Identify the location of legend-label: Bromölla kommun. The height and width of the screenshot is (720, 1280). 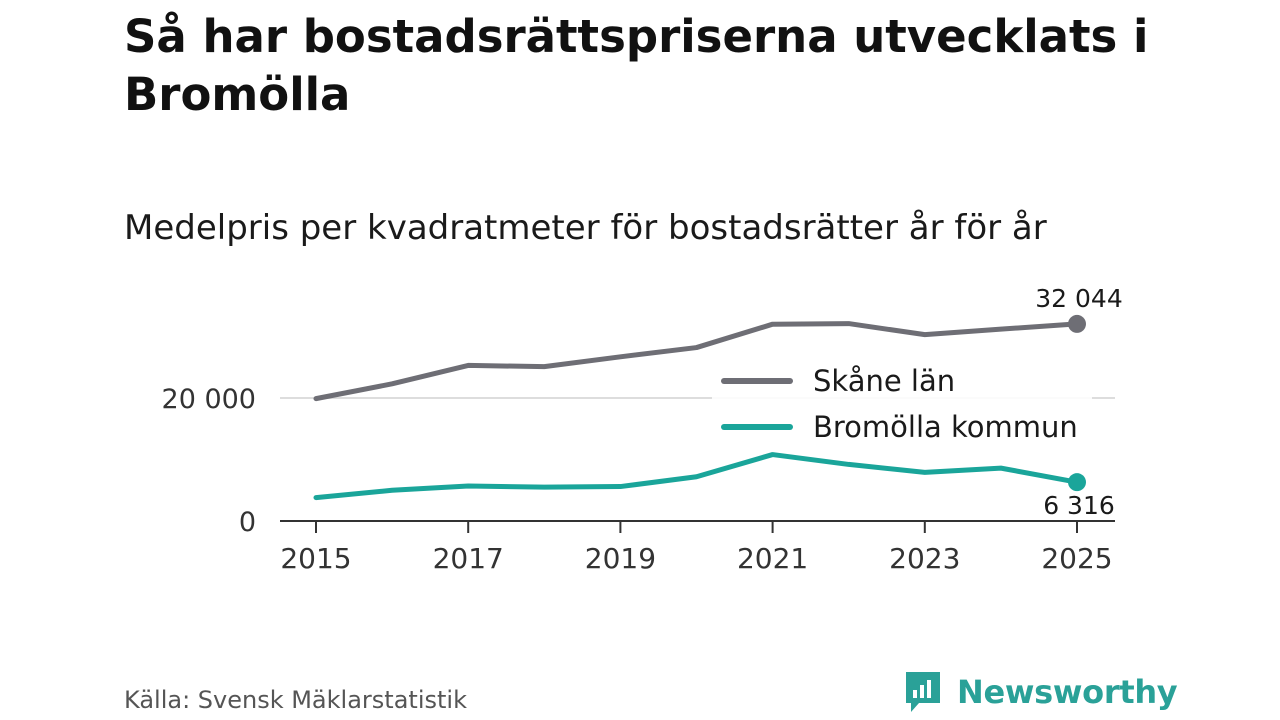
(945, 427).